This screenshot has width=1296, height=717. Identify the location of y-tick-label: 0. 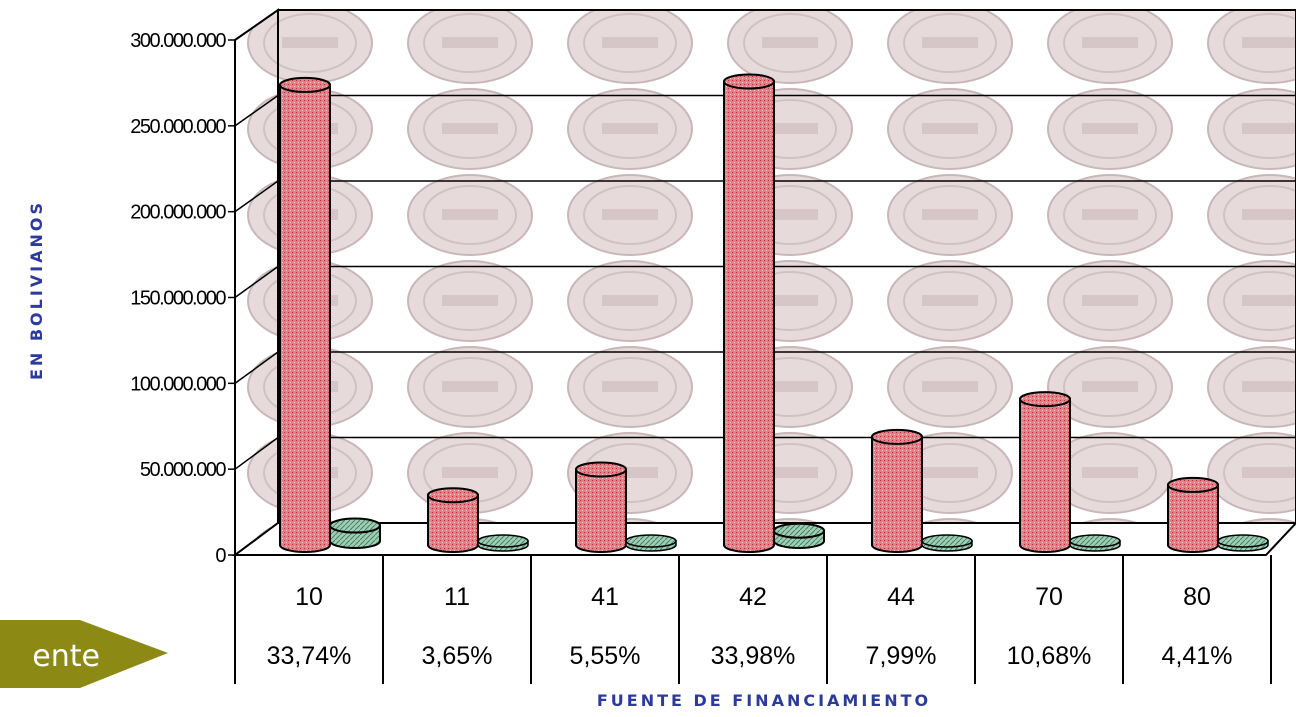
(220, 556).